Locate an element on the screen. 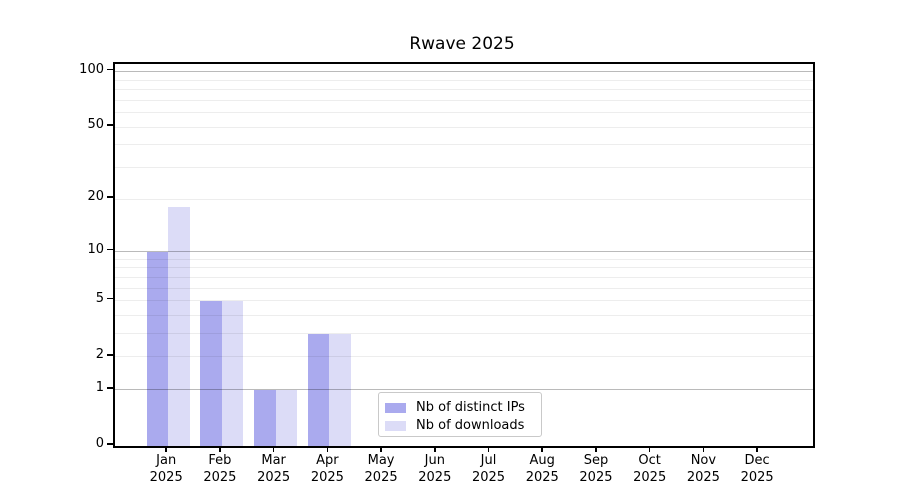  x-tick-label-jun: Jun 2025 is located at coordinates (435, 469).